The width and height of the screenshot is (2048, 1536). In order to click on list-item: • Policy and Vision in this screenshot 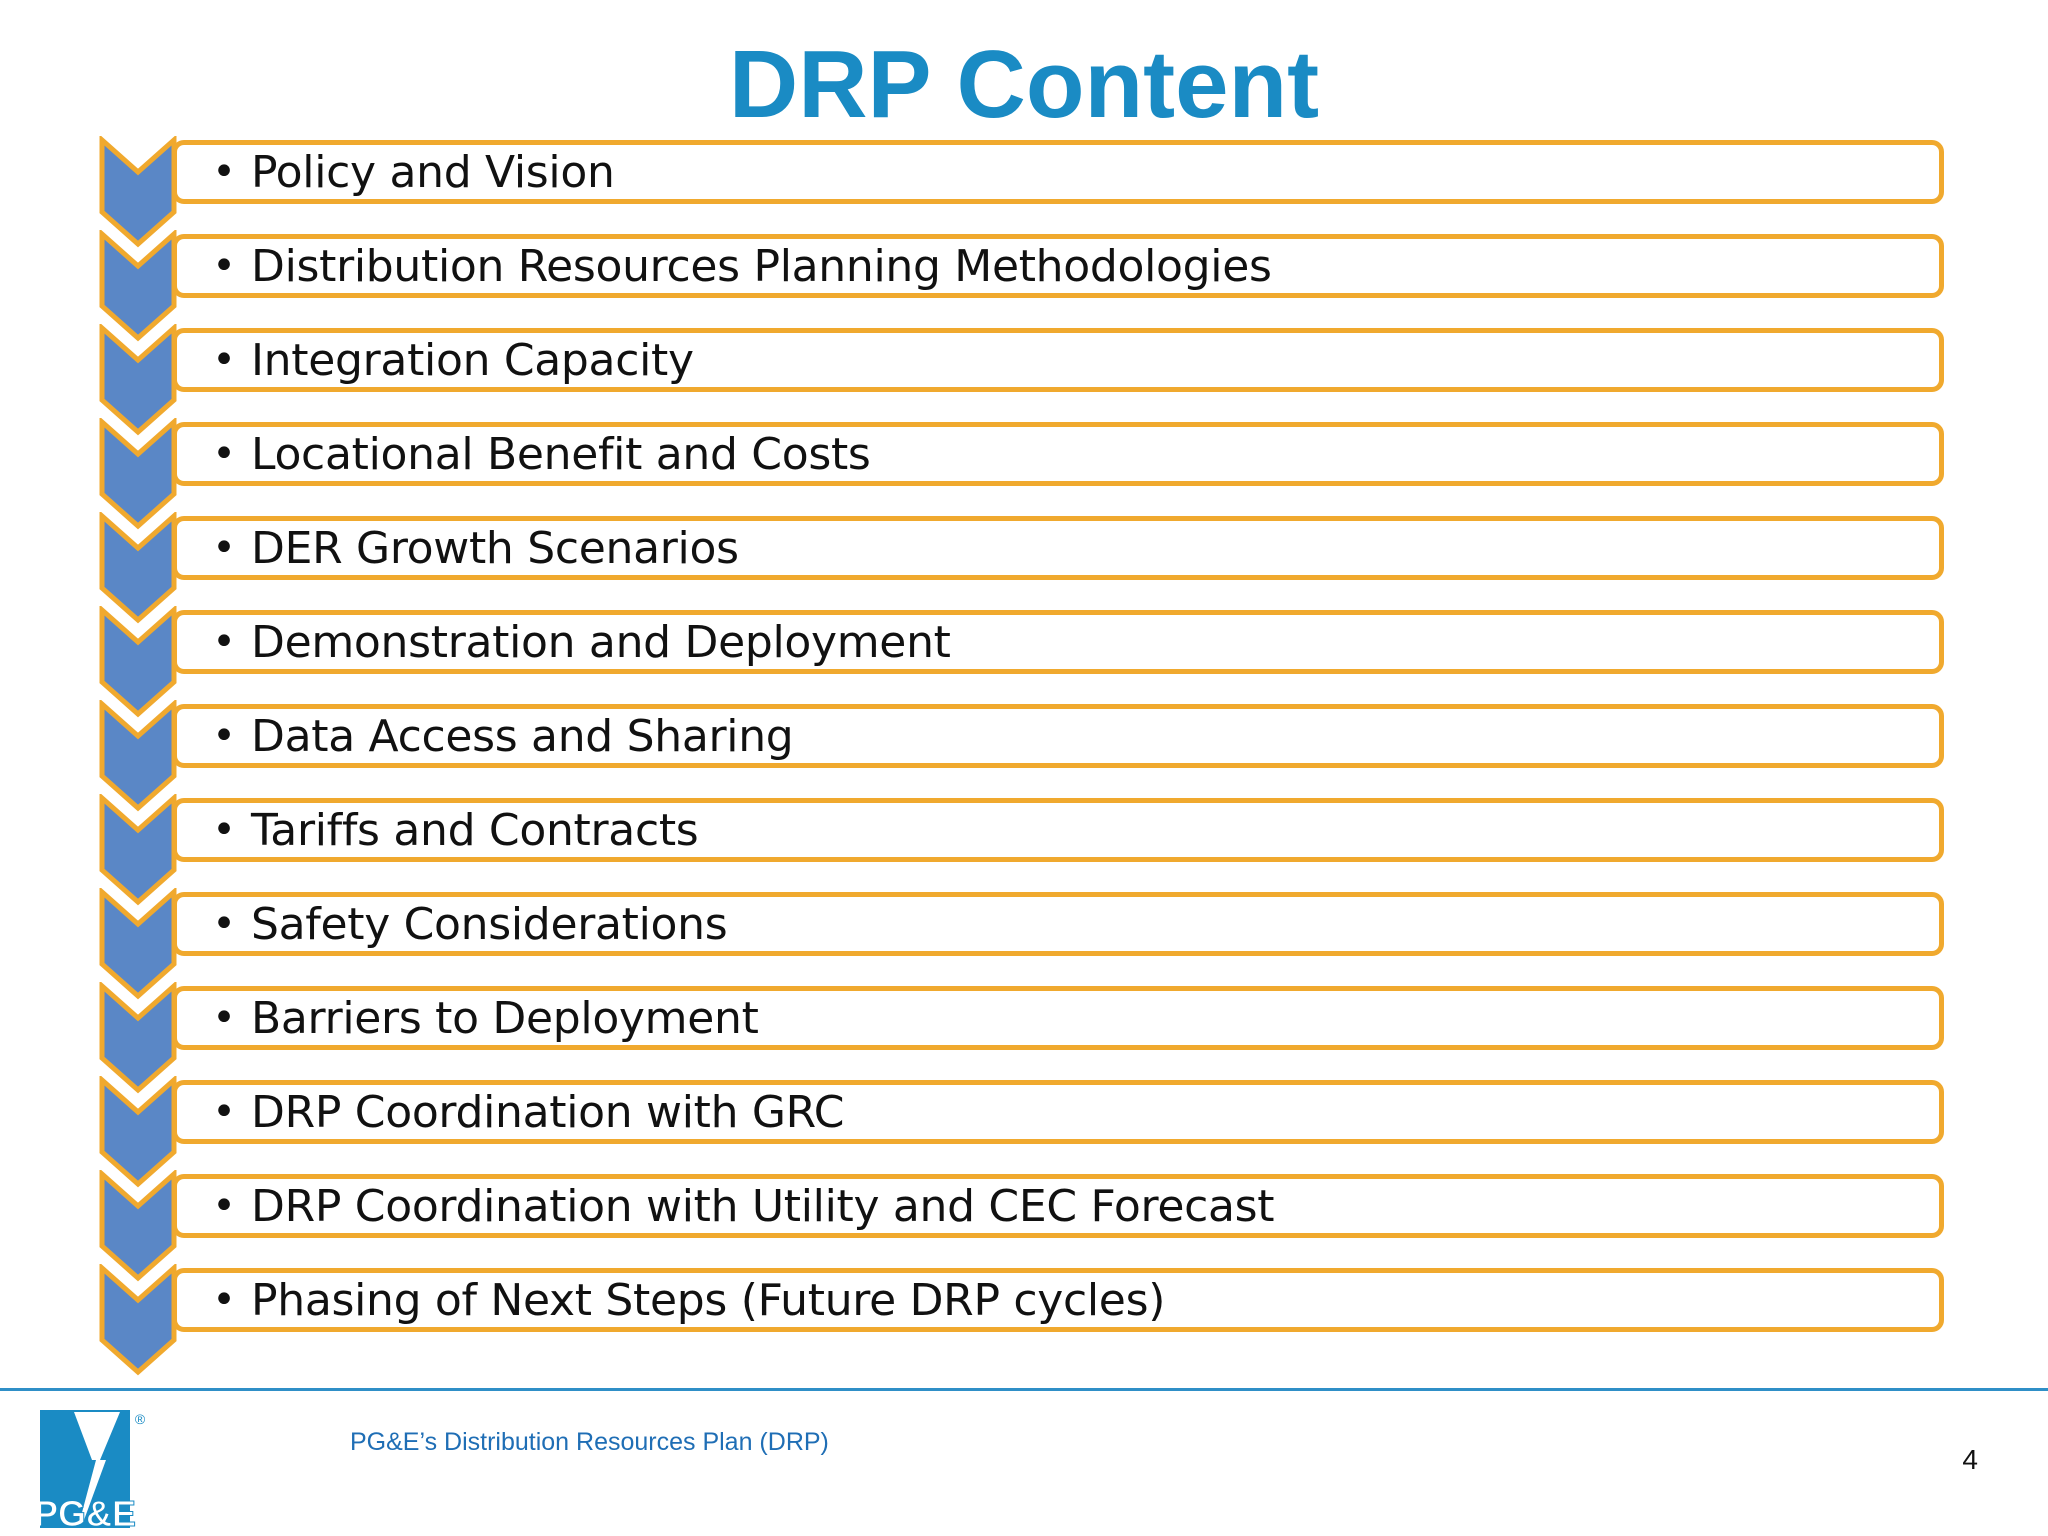, I will do `click(1058, 172)`.